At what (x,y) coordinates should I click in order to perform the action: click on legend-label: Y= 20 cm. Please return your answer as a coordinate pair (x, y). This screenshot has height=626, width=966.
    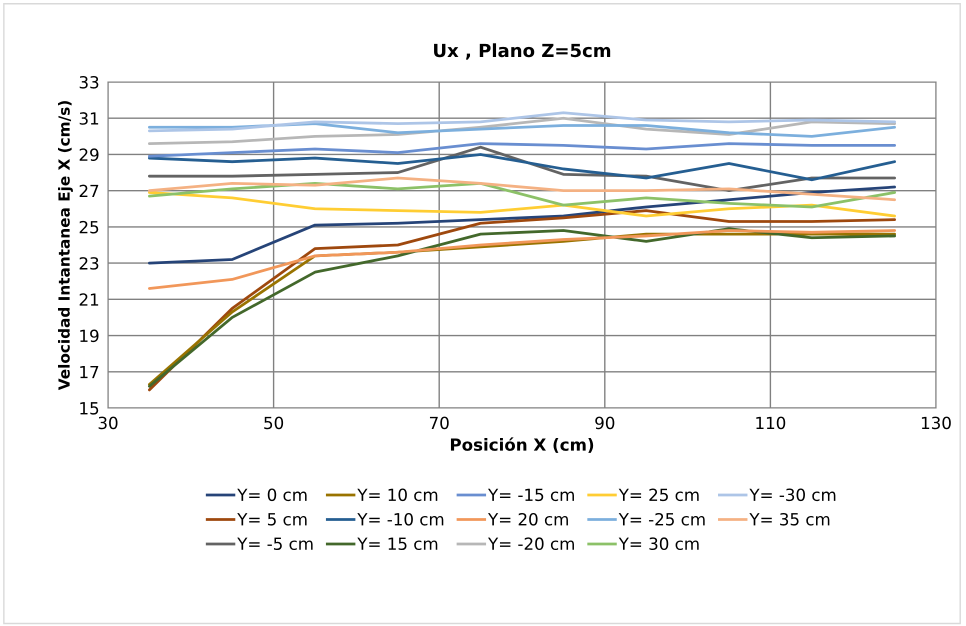
    Looking at the image, I should click on (528, 519).